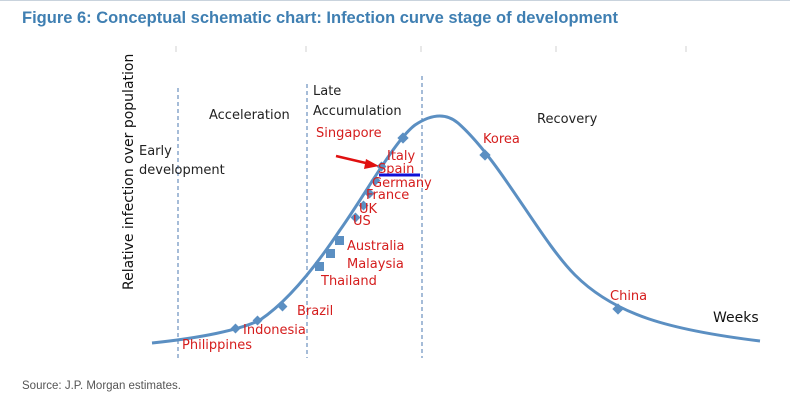 The image size is (790, 405). I want to click on phase-early-line2: development, so click(182, 170).